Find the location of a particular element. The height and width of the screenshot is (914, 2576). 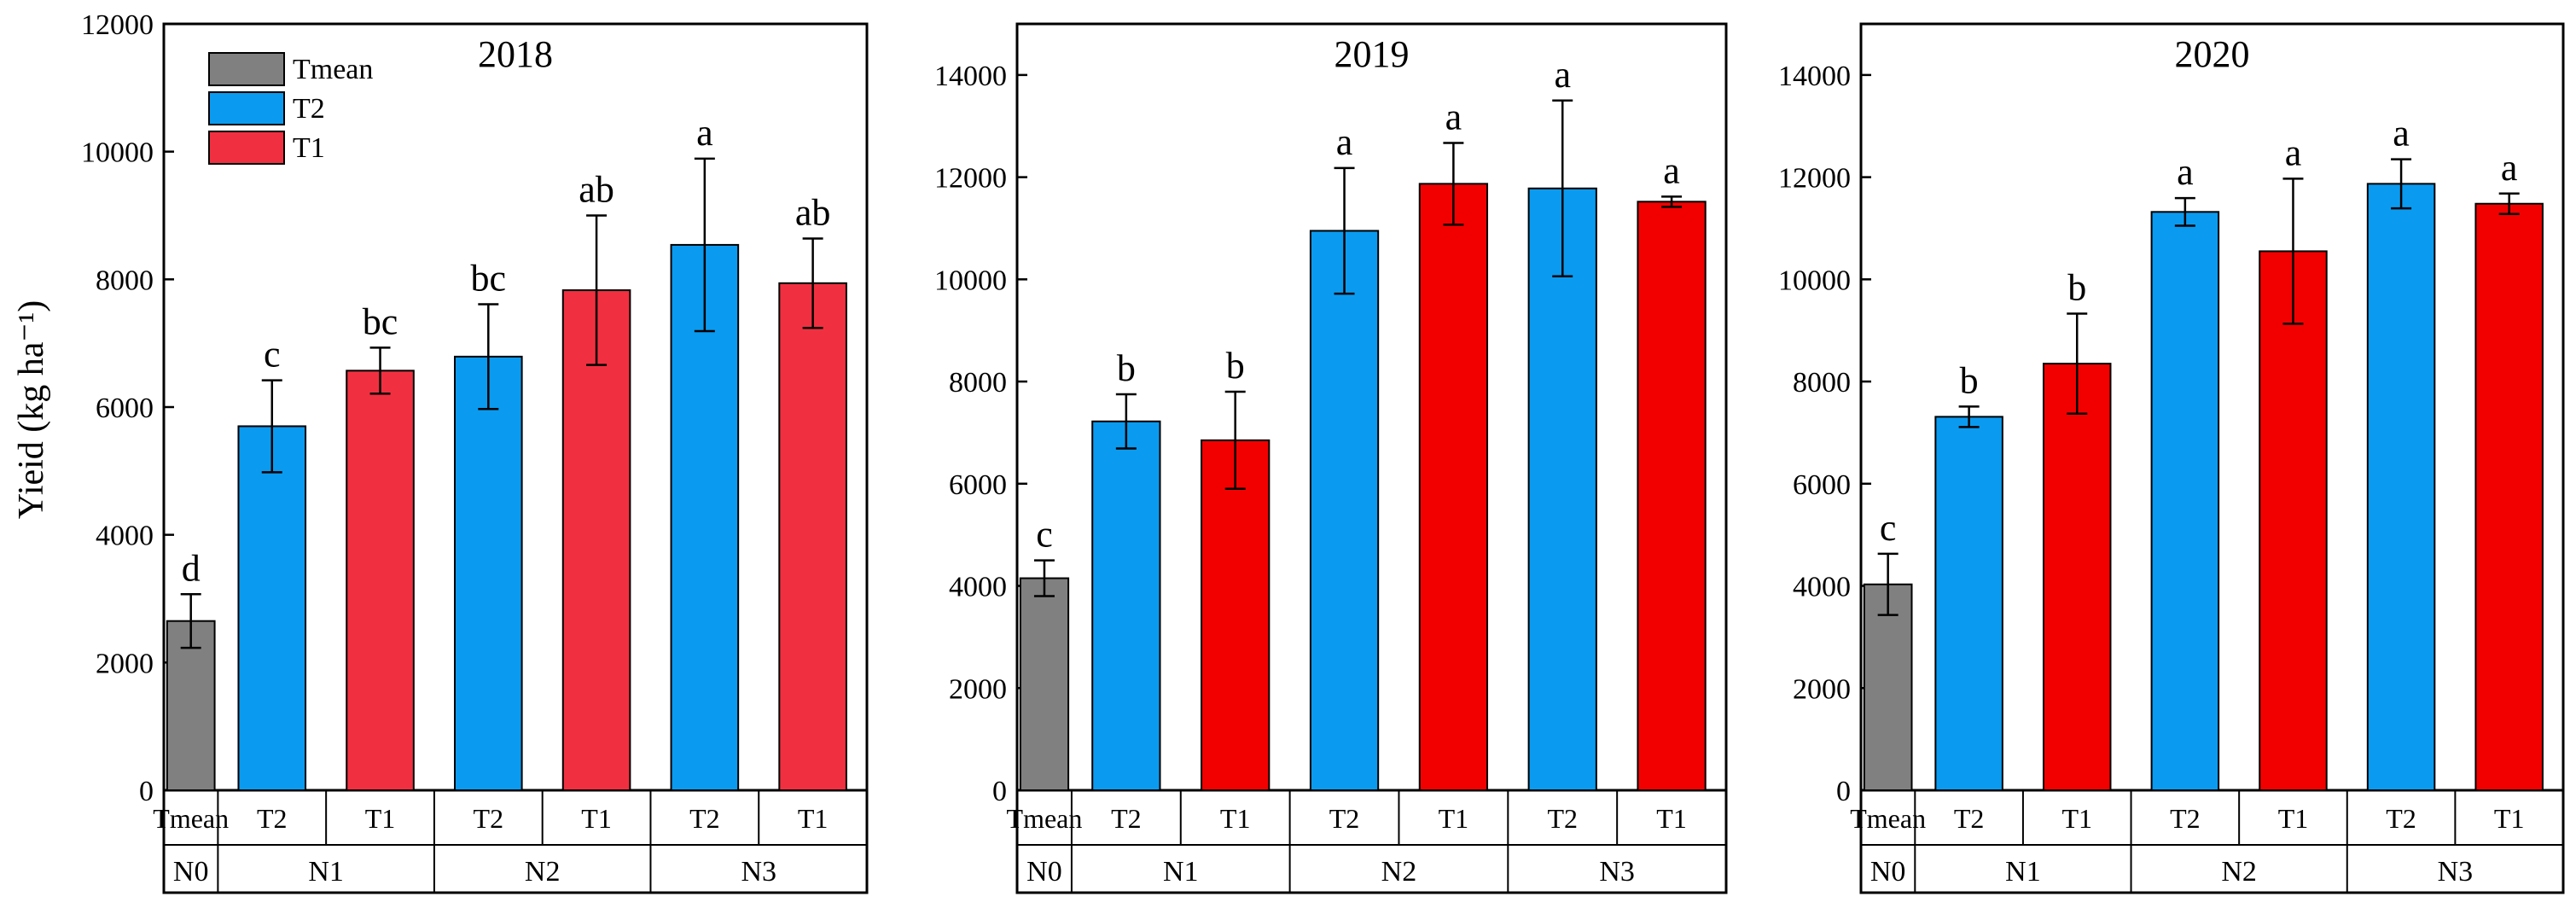

legend-label: T2 is located at coordinates (309, 109).